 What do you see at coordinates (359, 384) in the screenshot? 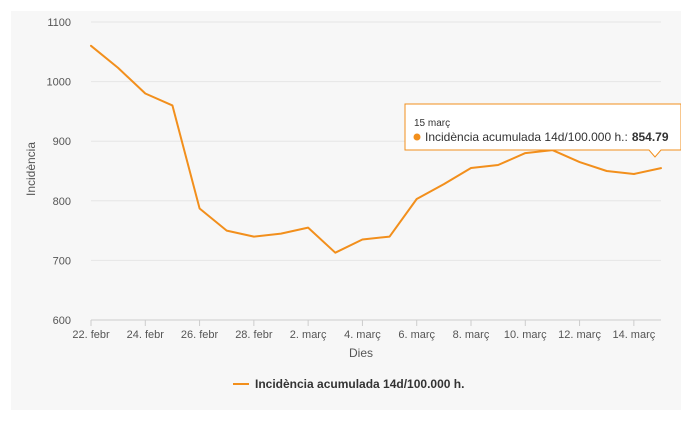
I see `legend-item-label: Incidència acumulada 14d/100.000 h.` at bounding box center [359, 384].